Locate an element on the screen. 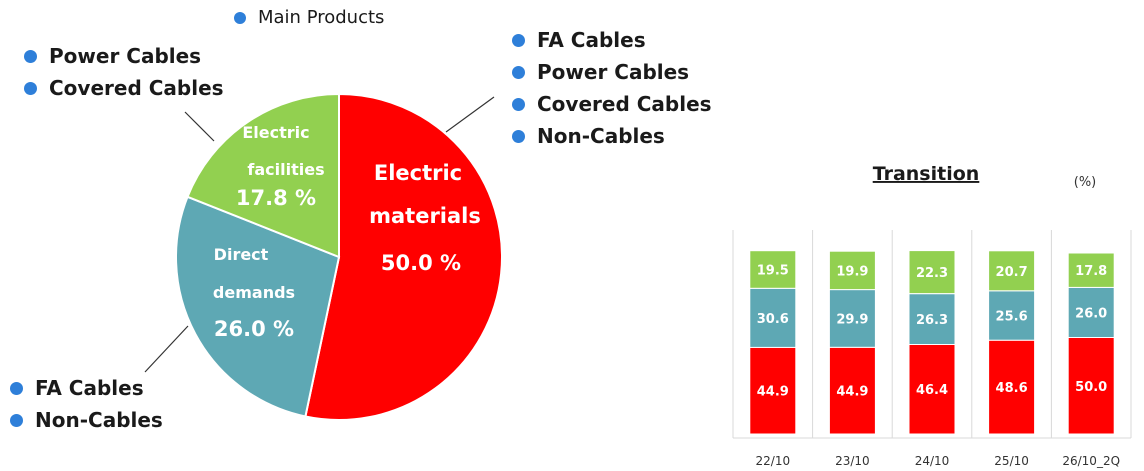  main-products-label: Main Products is located at coordinates (321, 17).